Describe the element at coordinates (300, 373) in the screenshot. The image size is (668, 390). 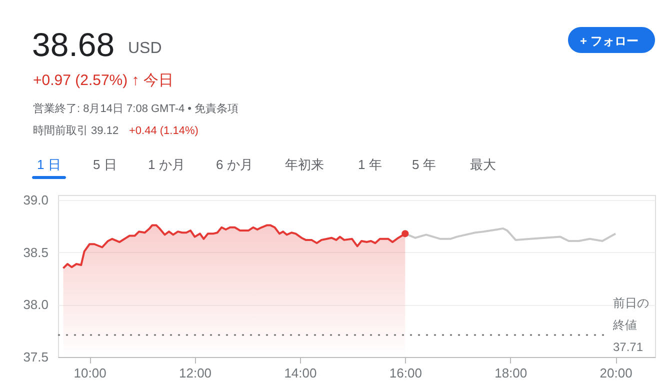
I see `x-tick-label: 14:00` at that location.